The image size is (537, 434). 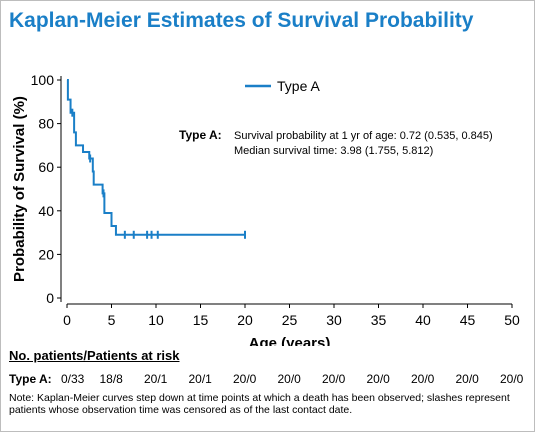 What do you see at coordinates (201, 320) in the screenshot?
I see `x-tick-label: 15` at bounding box center [201, 320].